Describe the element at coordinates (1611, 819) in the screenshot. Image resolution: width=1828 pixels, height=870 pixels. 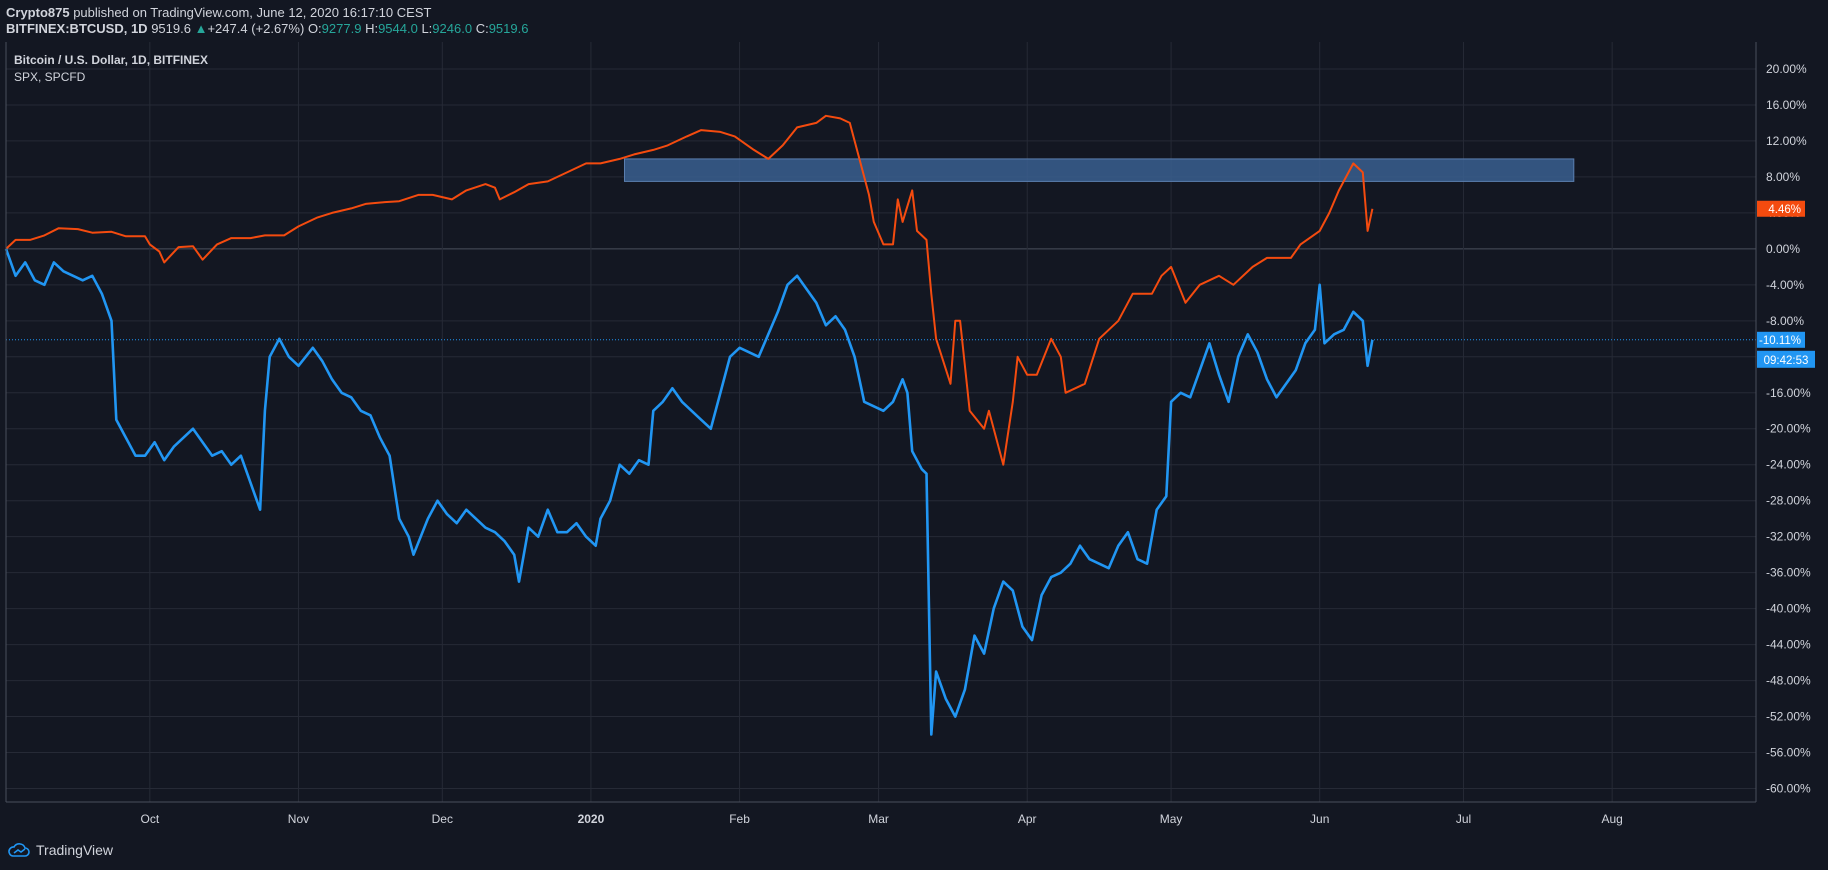
I see `x-tick-label: Aug` at that location.